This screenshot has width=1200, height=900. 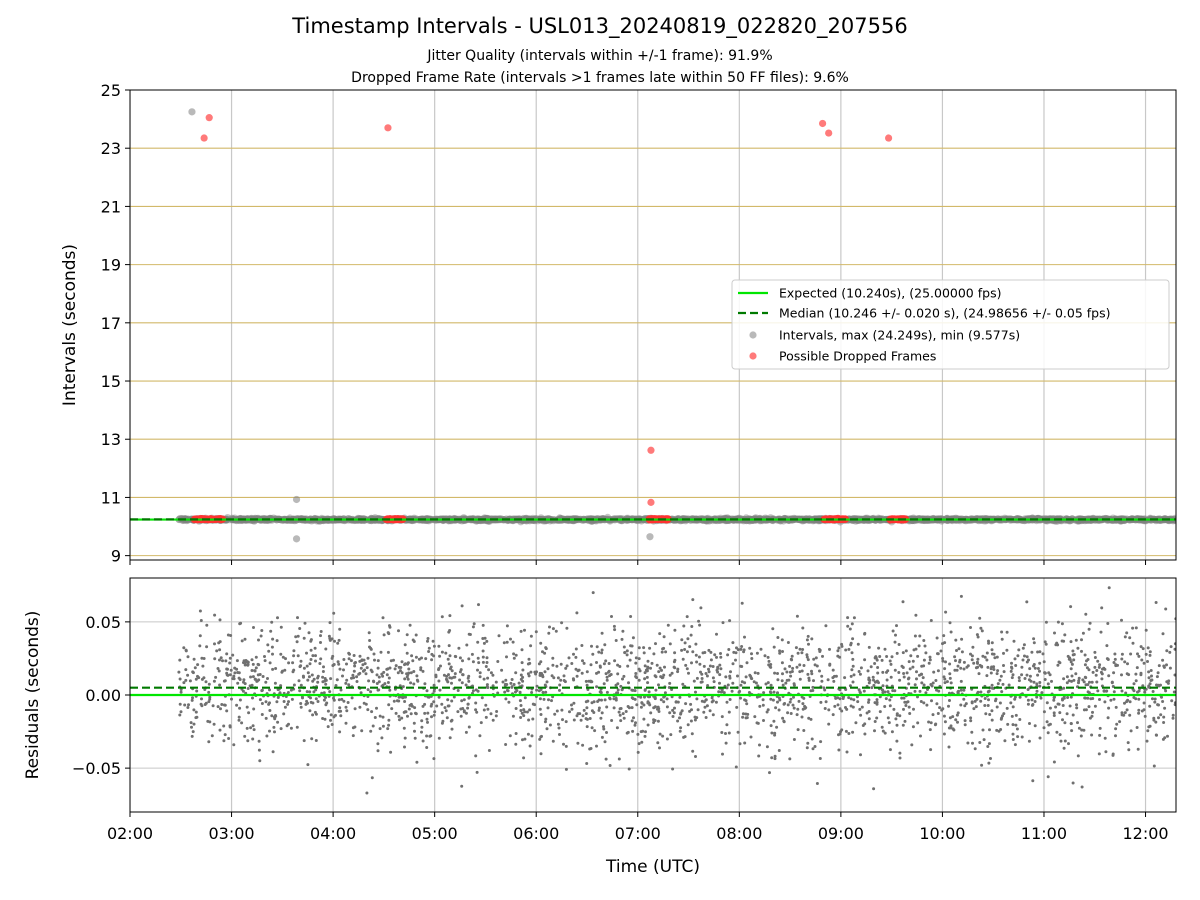 What do you see at coordinates (111, 148) in the screenshot?
I see `top-ytick-label: 23` at bounding box center [111, 148].